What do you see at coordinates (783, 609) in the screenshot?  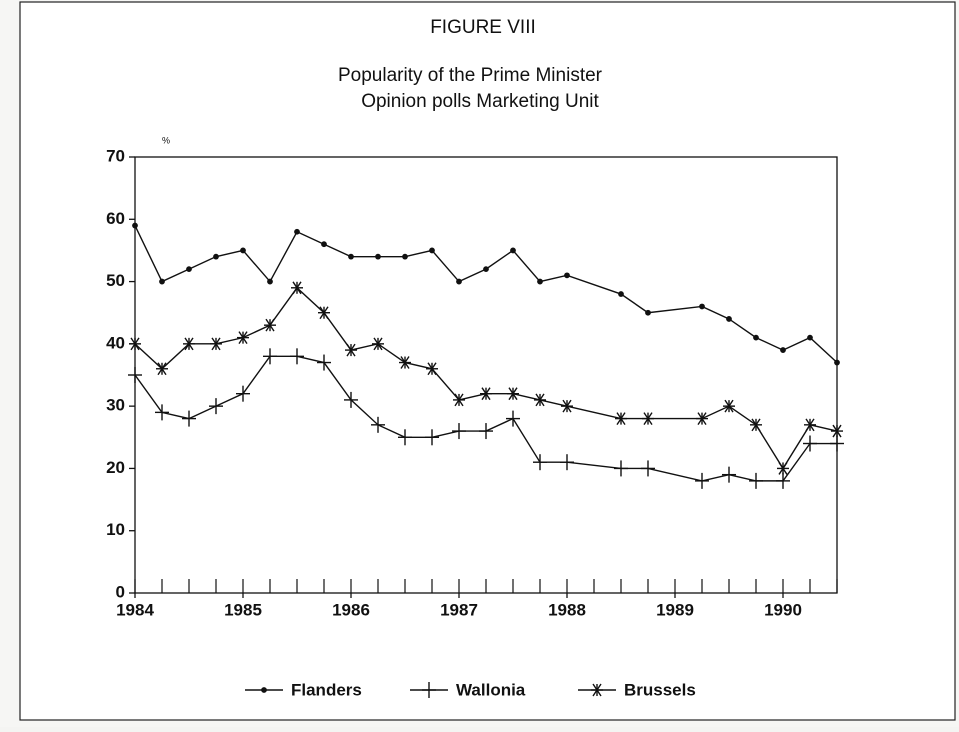 I see `x-tick-label: 1990` at bounding box center [783, 609].